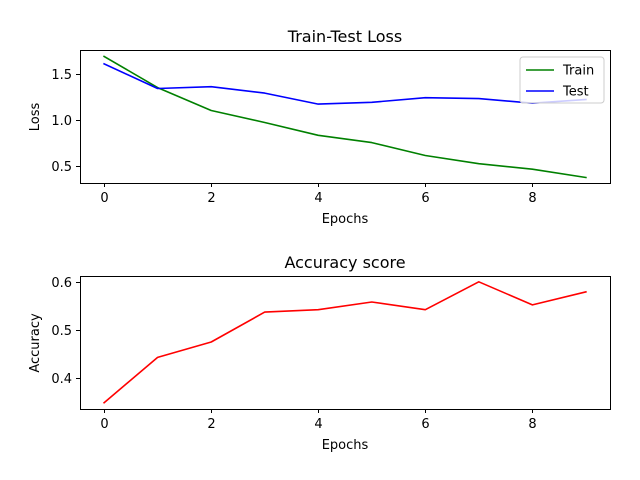  What do you see at coordinates (61, 283) in the screenshot?
I see `accuracy-y-tick-label: 0.6` at bounding box center [61, 283].